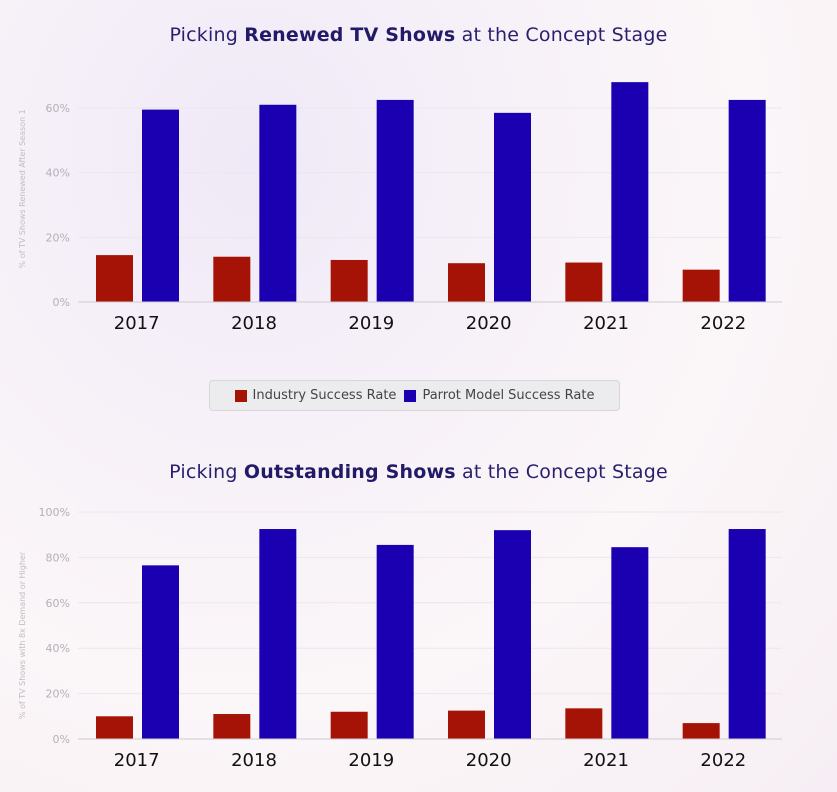 The height and width of the screenshot is (792, 837). I want to click on chart1-title-bold: Renewed TV Shows, so click(350, 35).